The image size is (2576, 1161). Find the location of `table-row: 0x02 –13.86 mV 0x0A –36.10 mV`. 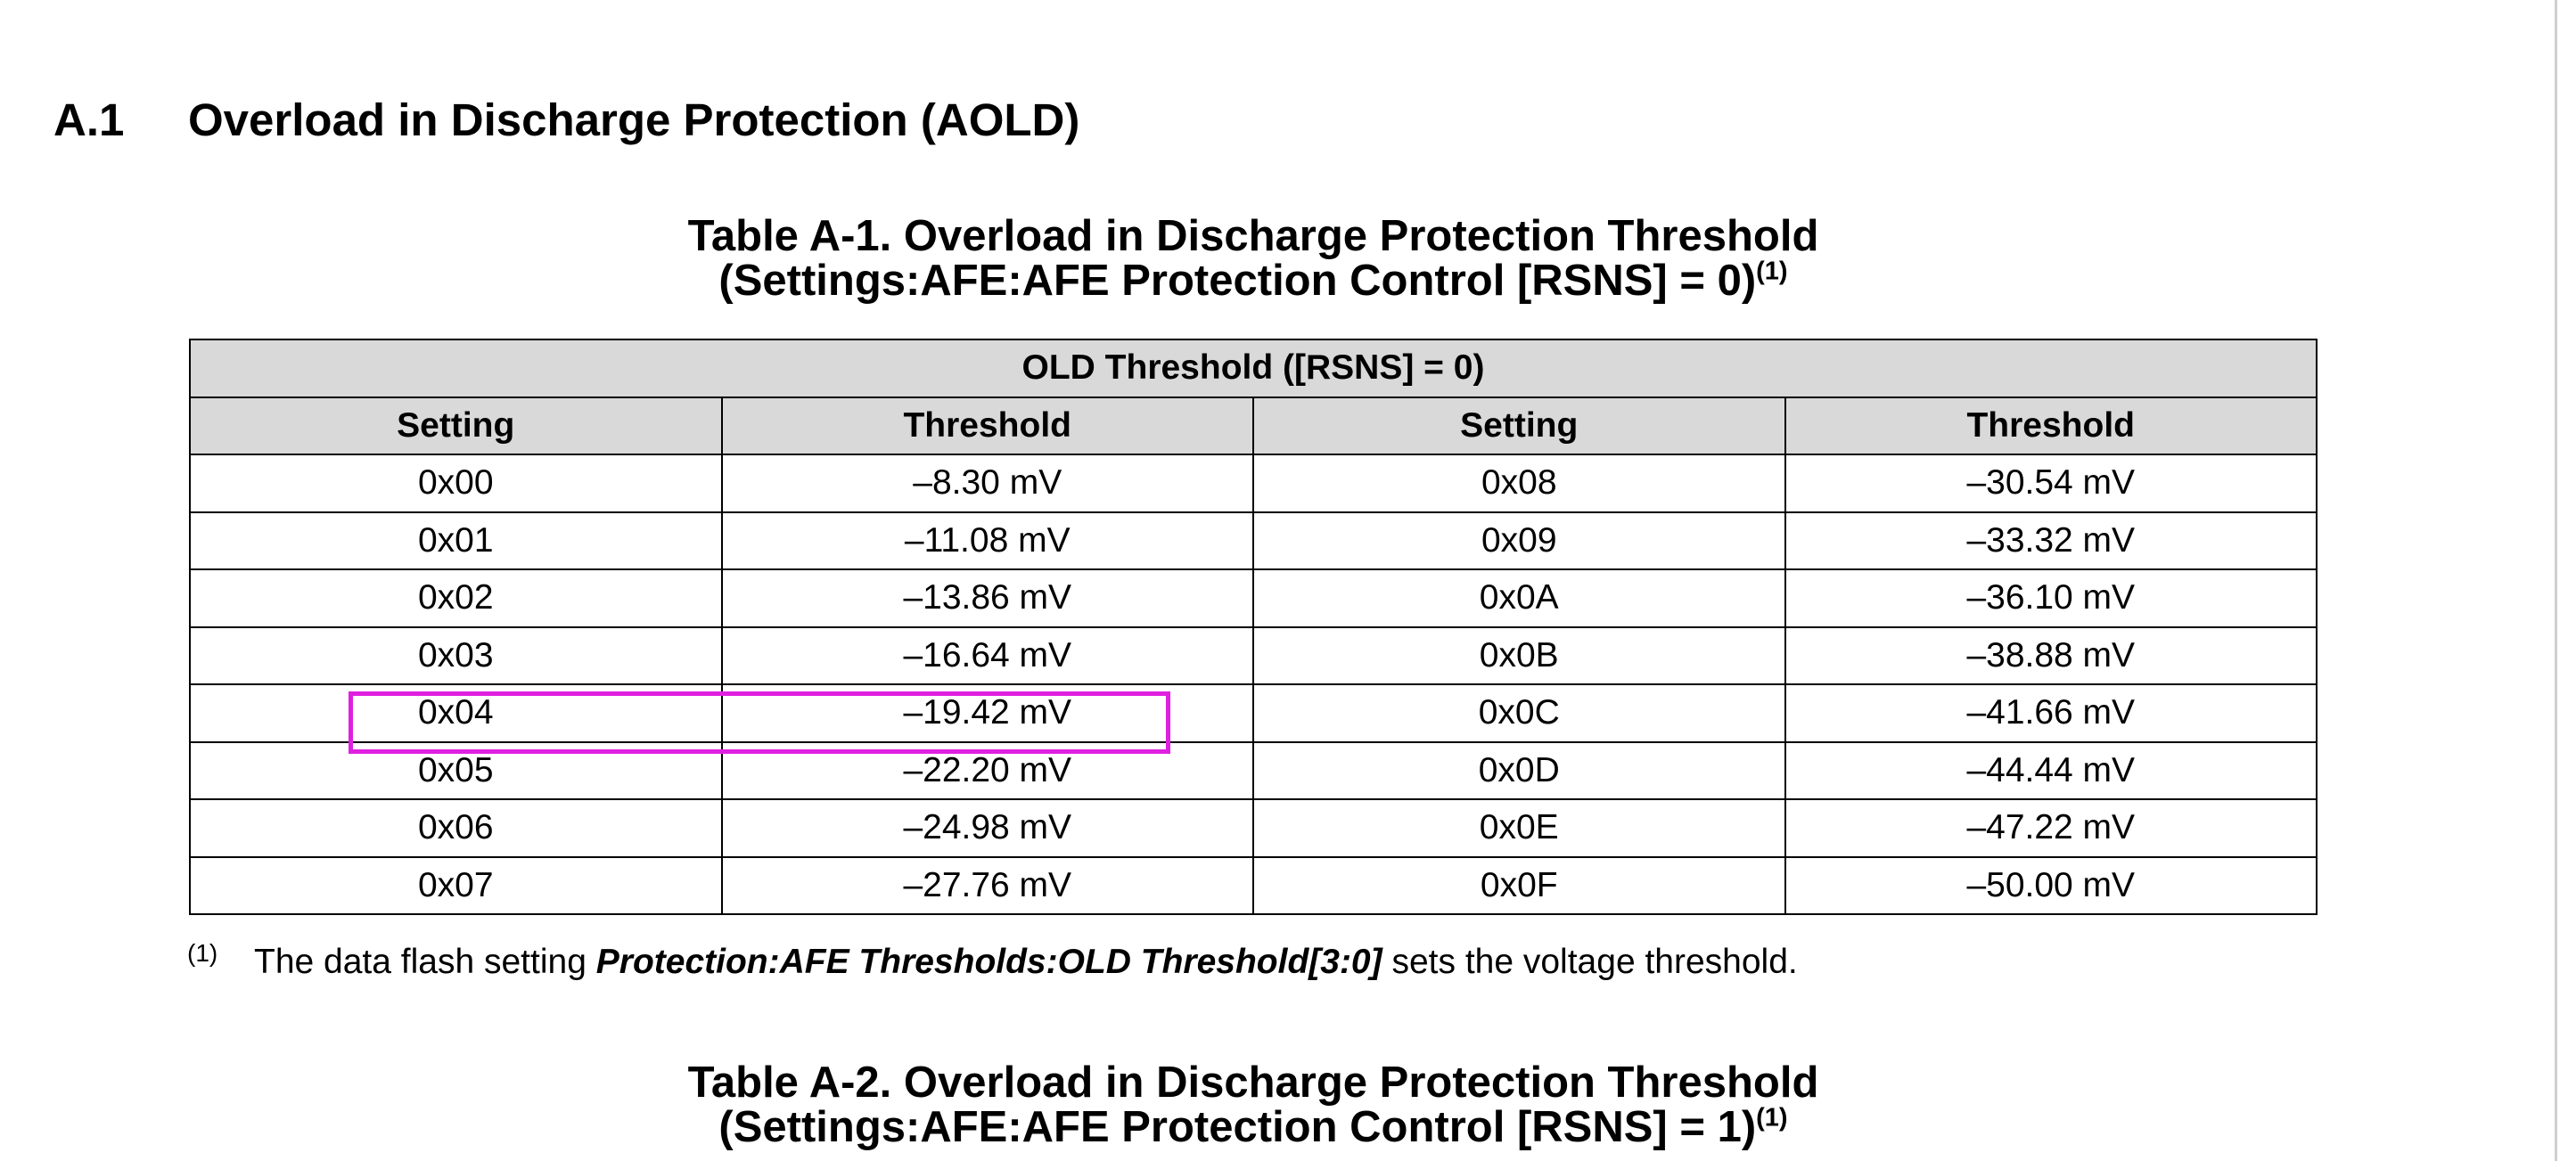

table-row: 0x02 –13.86 mV 0x0A –36.10 mV is located at coordinates (1253, 598).